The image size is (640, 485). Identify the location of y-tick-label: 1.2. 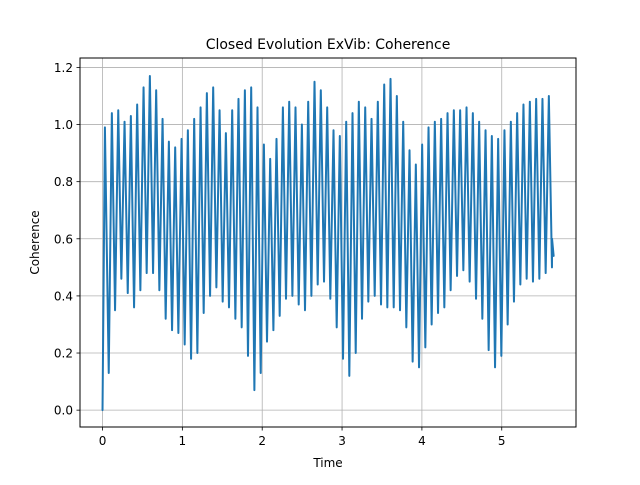
(63, 68).